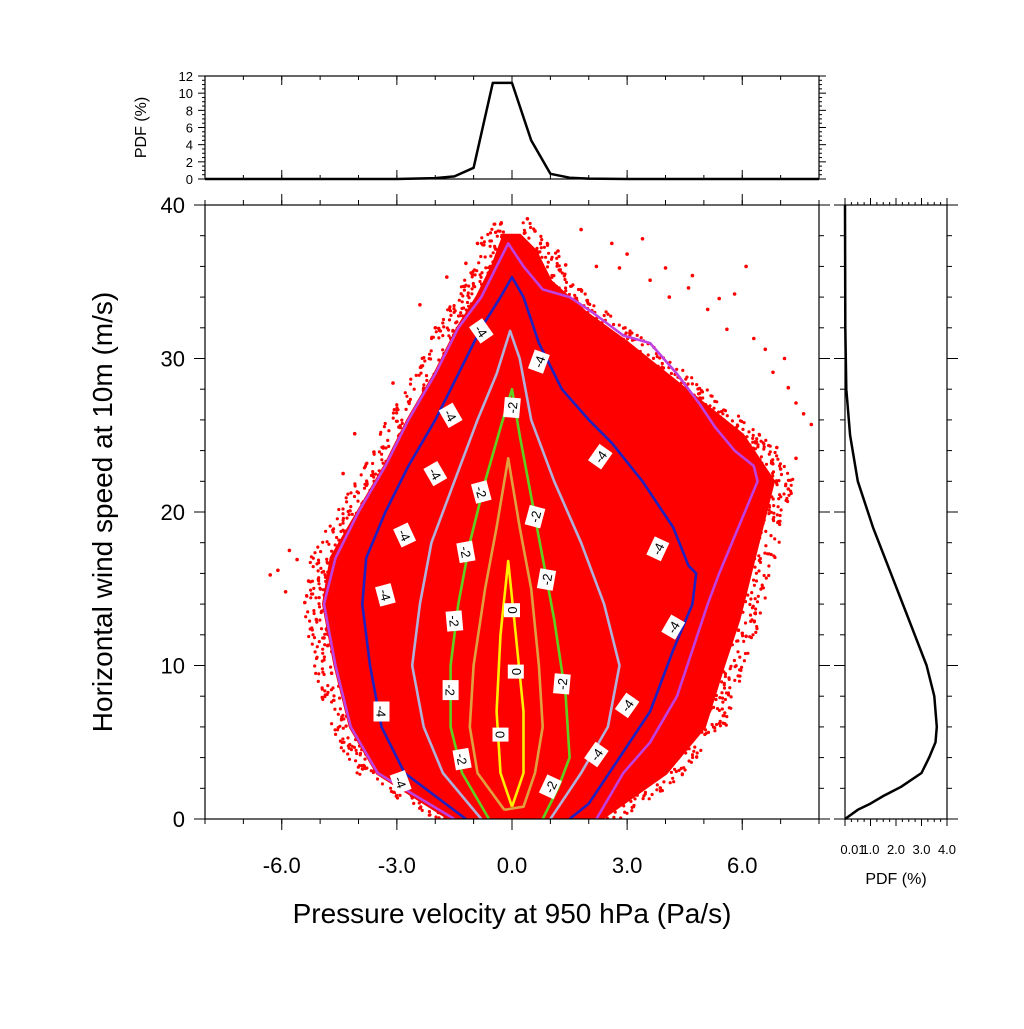 This screenshot has height=1029, width=1024. What do you see at coordinates (516, 671) in the screenshot?
I see `contour-label-text: 0` at bounding box center [516, 671].